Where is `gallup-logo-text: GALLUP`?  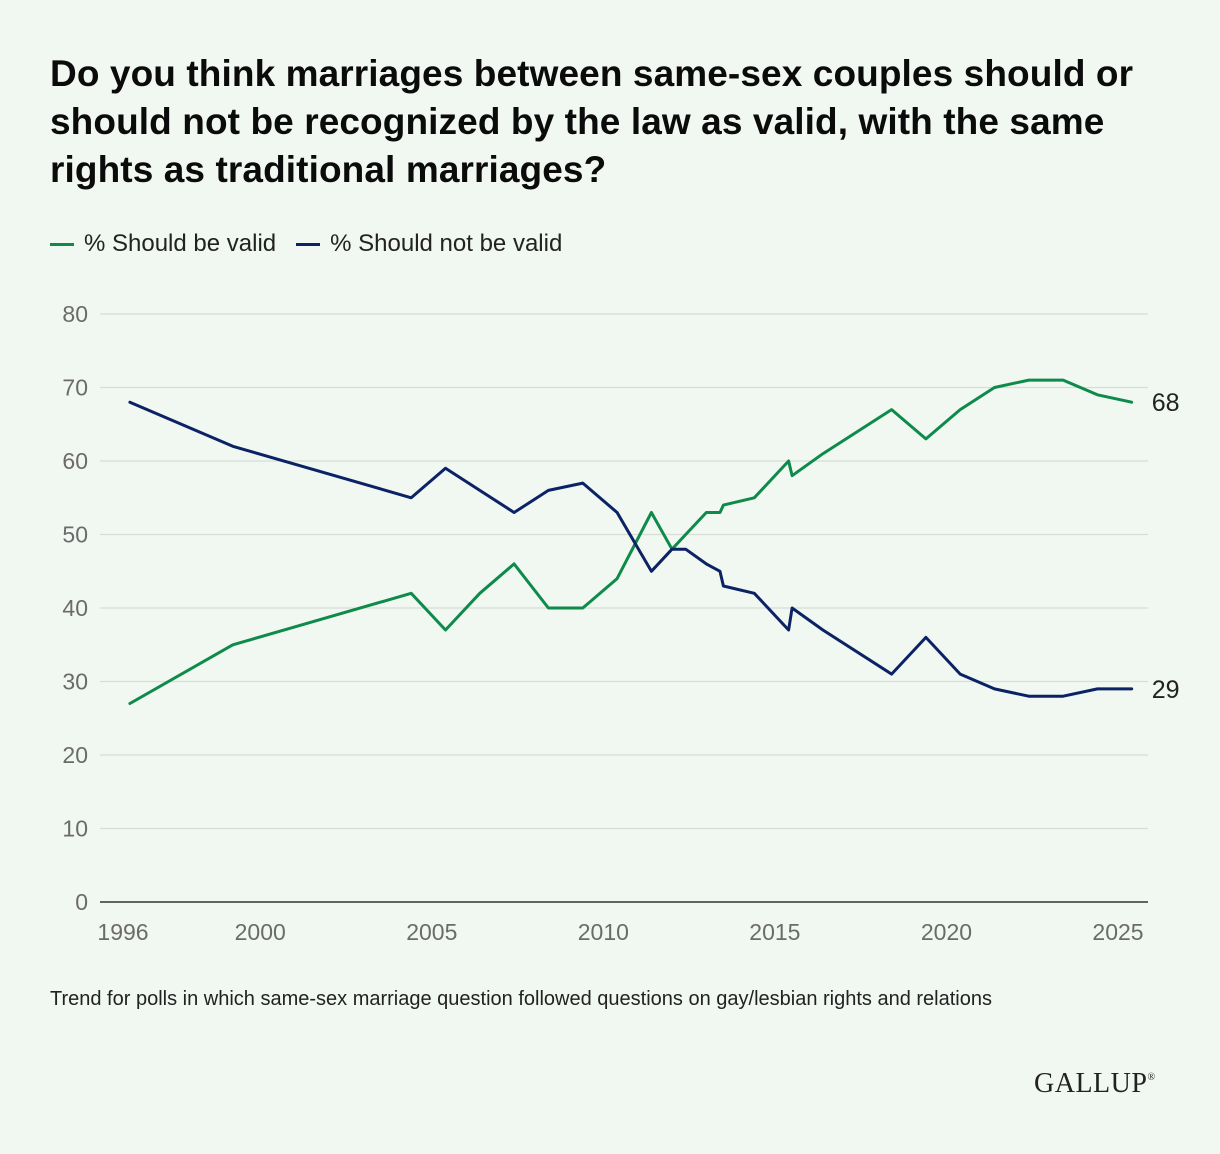
gallup-logo-text: GALLUP is located at coordinates (1091, 1083).